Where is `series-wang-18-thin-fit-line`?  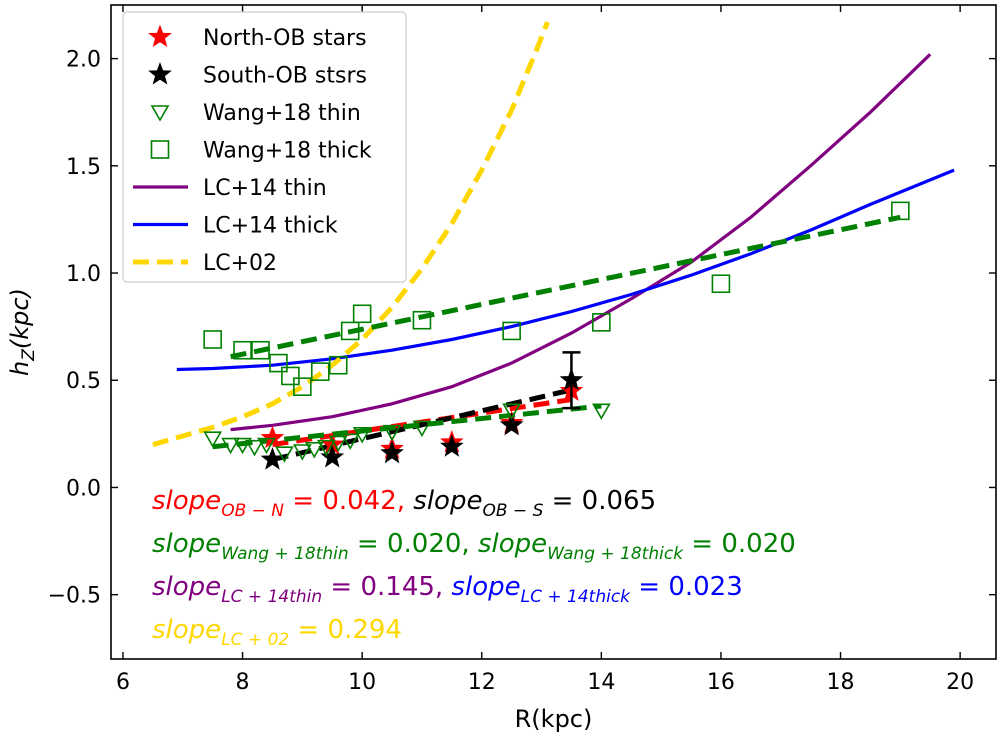
series-wang-18-thin-fit-line is located at coordinates (407, 426).